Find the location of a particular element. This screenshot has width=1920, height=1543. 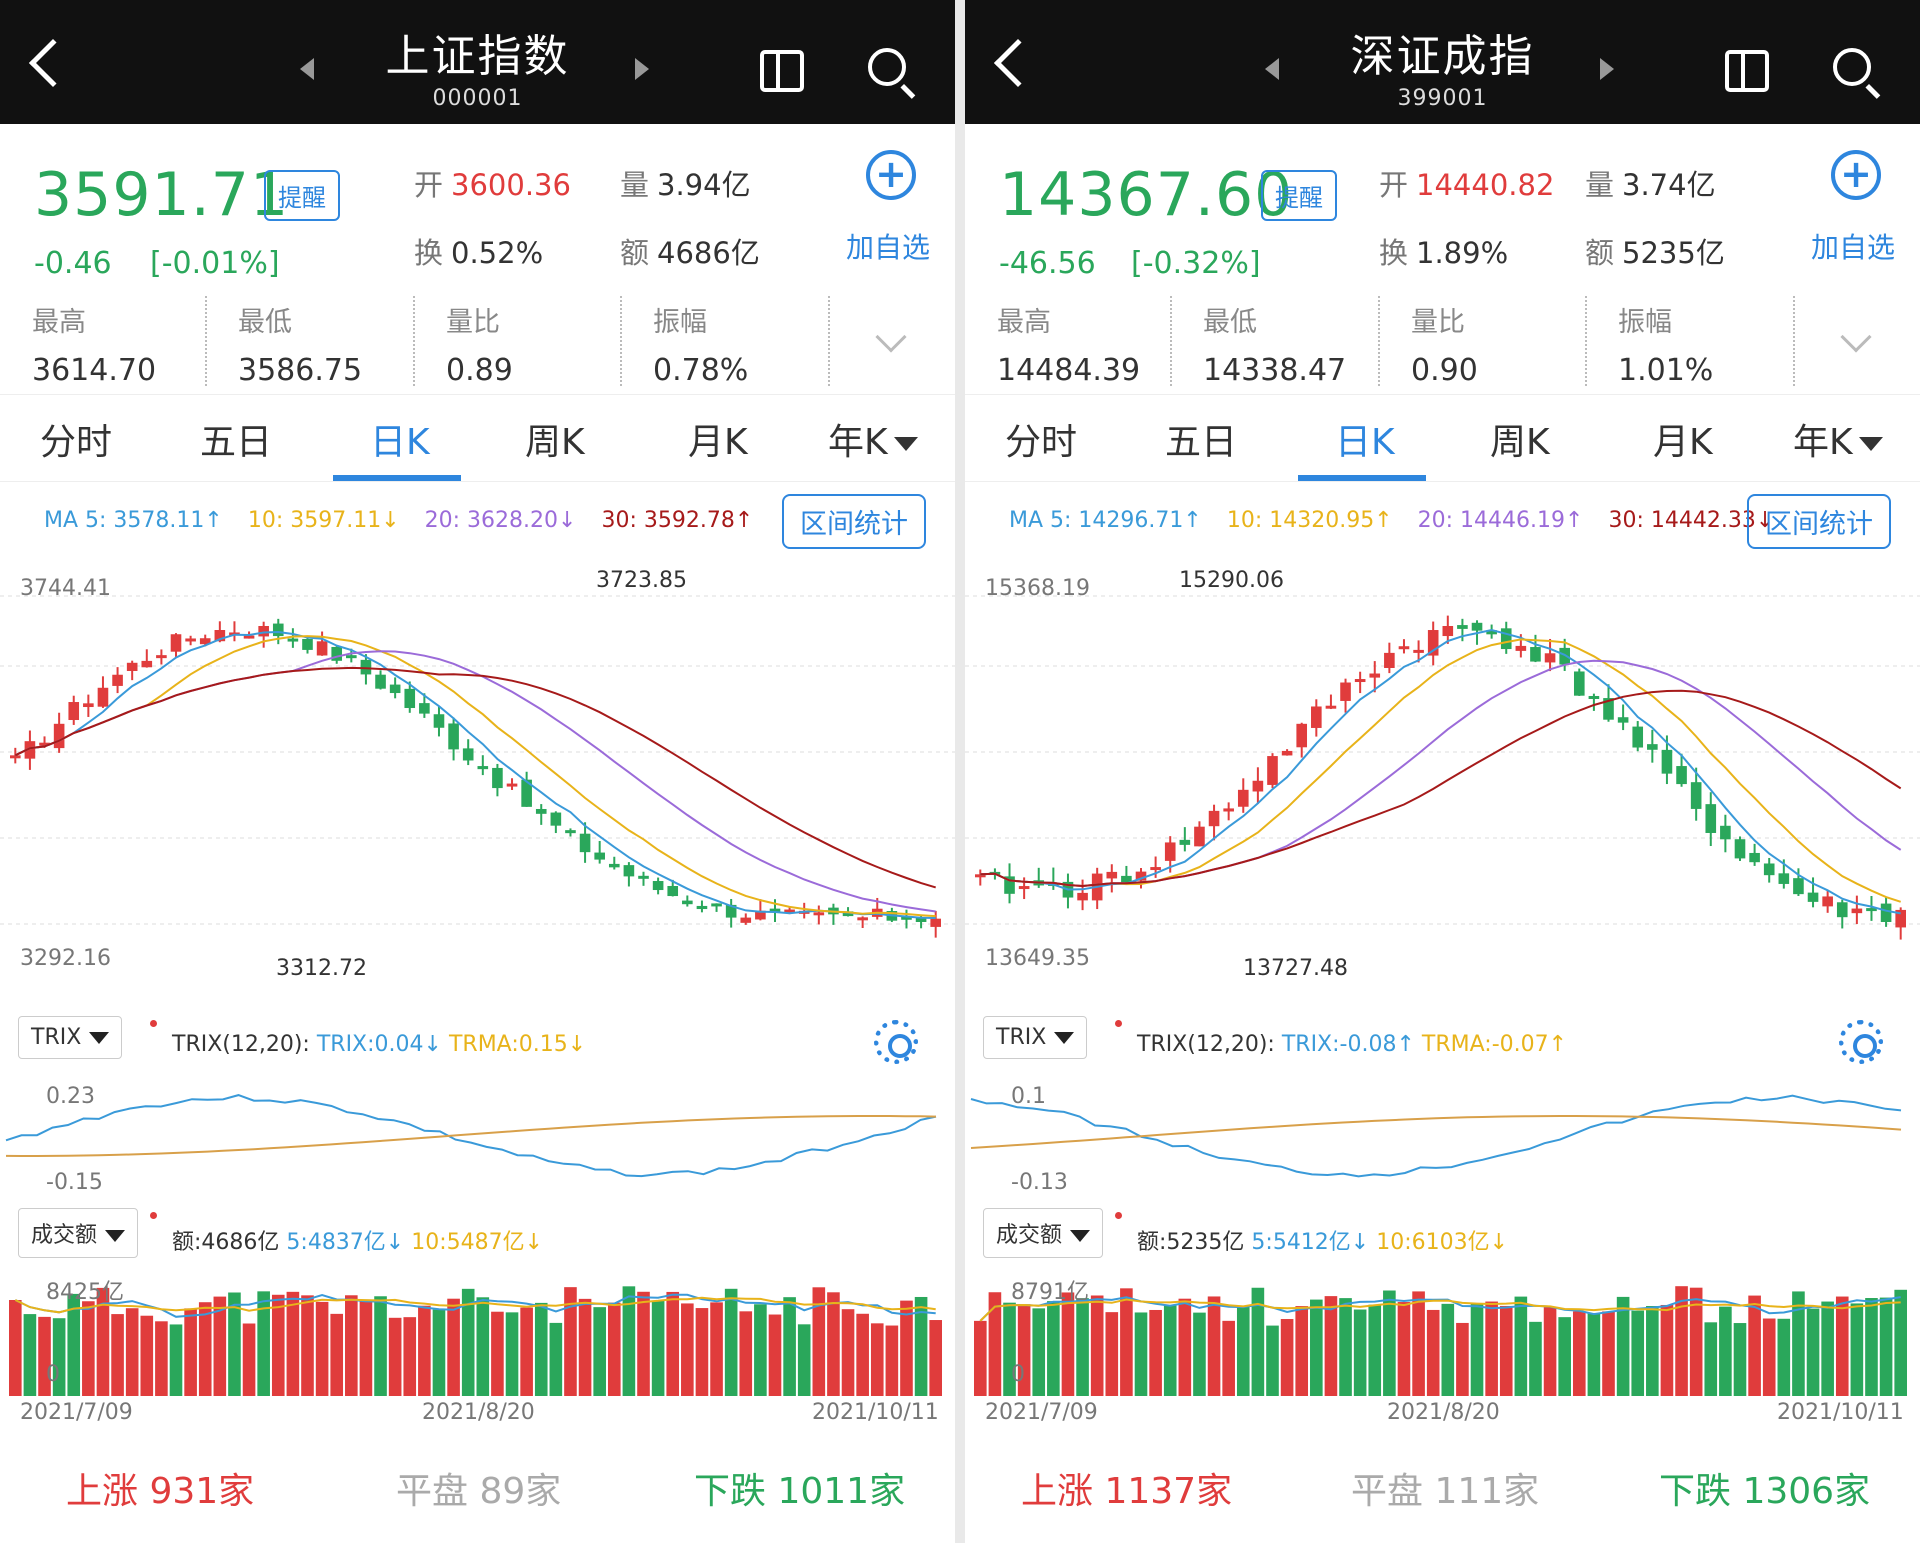

k-axis-top: 15368.19 is located at coordinates (1037, 588).